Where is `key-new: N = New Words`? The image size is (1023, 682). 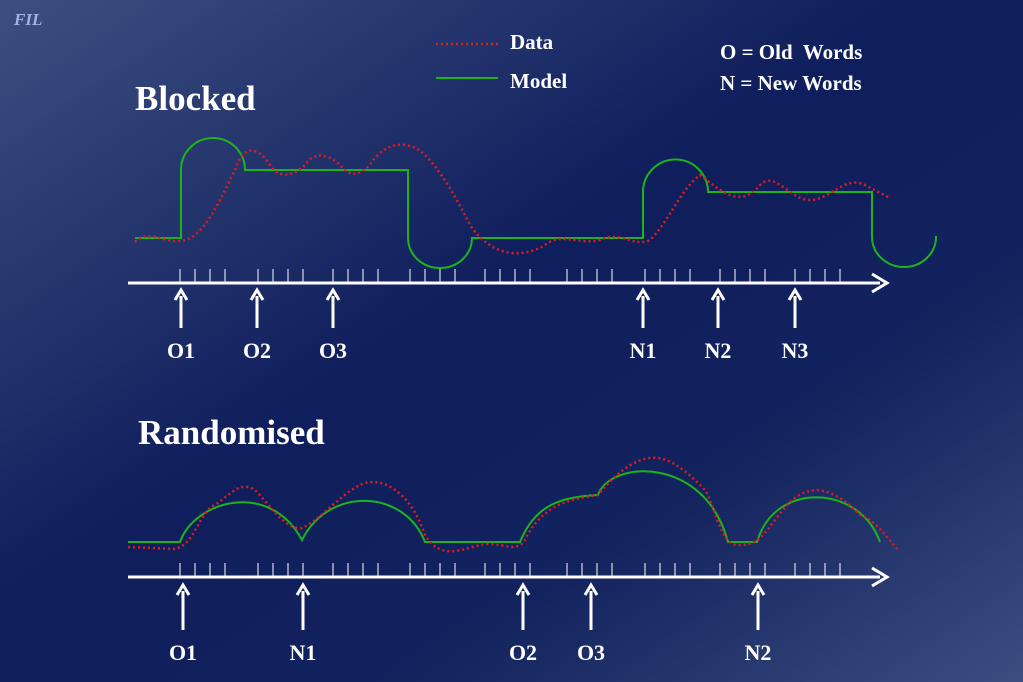
key-new: N = New Words is located at coordinates (791, 83).